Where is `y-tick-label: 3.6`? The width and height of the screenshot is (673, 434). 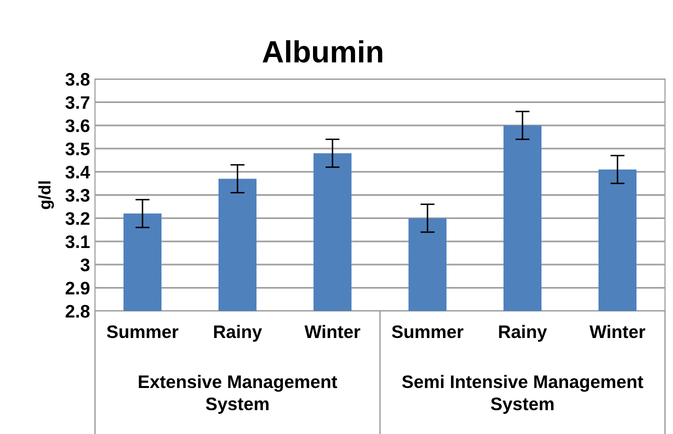 y-tick-label: 3.6 is located at coordinates (77, 125).